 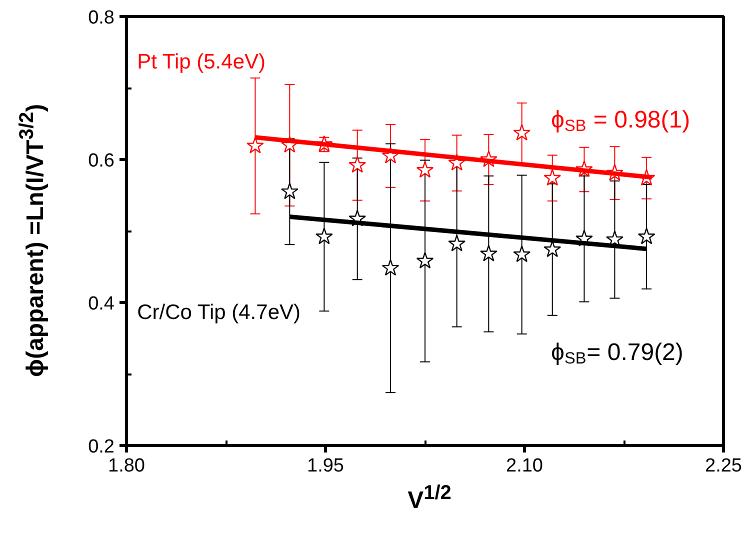 I want to click on legend-label: Cr/Co Tip (4.7eV), so click(x=219, y=312).